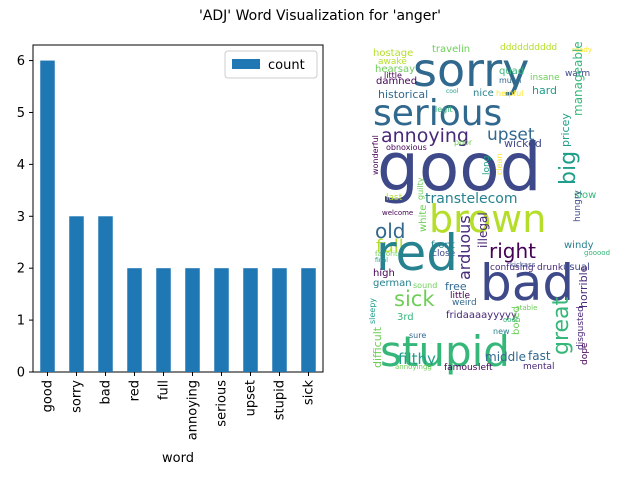 Image resolution: width=640 pixels, height=480 pixels. Describe the element at coordinates (308, 320) in the screenshot. I see `bar-sick` at that location.